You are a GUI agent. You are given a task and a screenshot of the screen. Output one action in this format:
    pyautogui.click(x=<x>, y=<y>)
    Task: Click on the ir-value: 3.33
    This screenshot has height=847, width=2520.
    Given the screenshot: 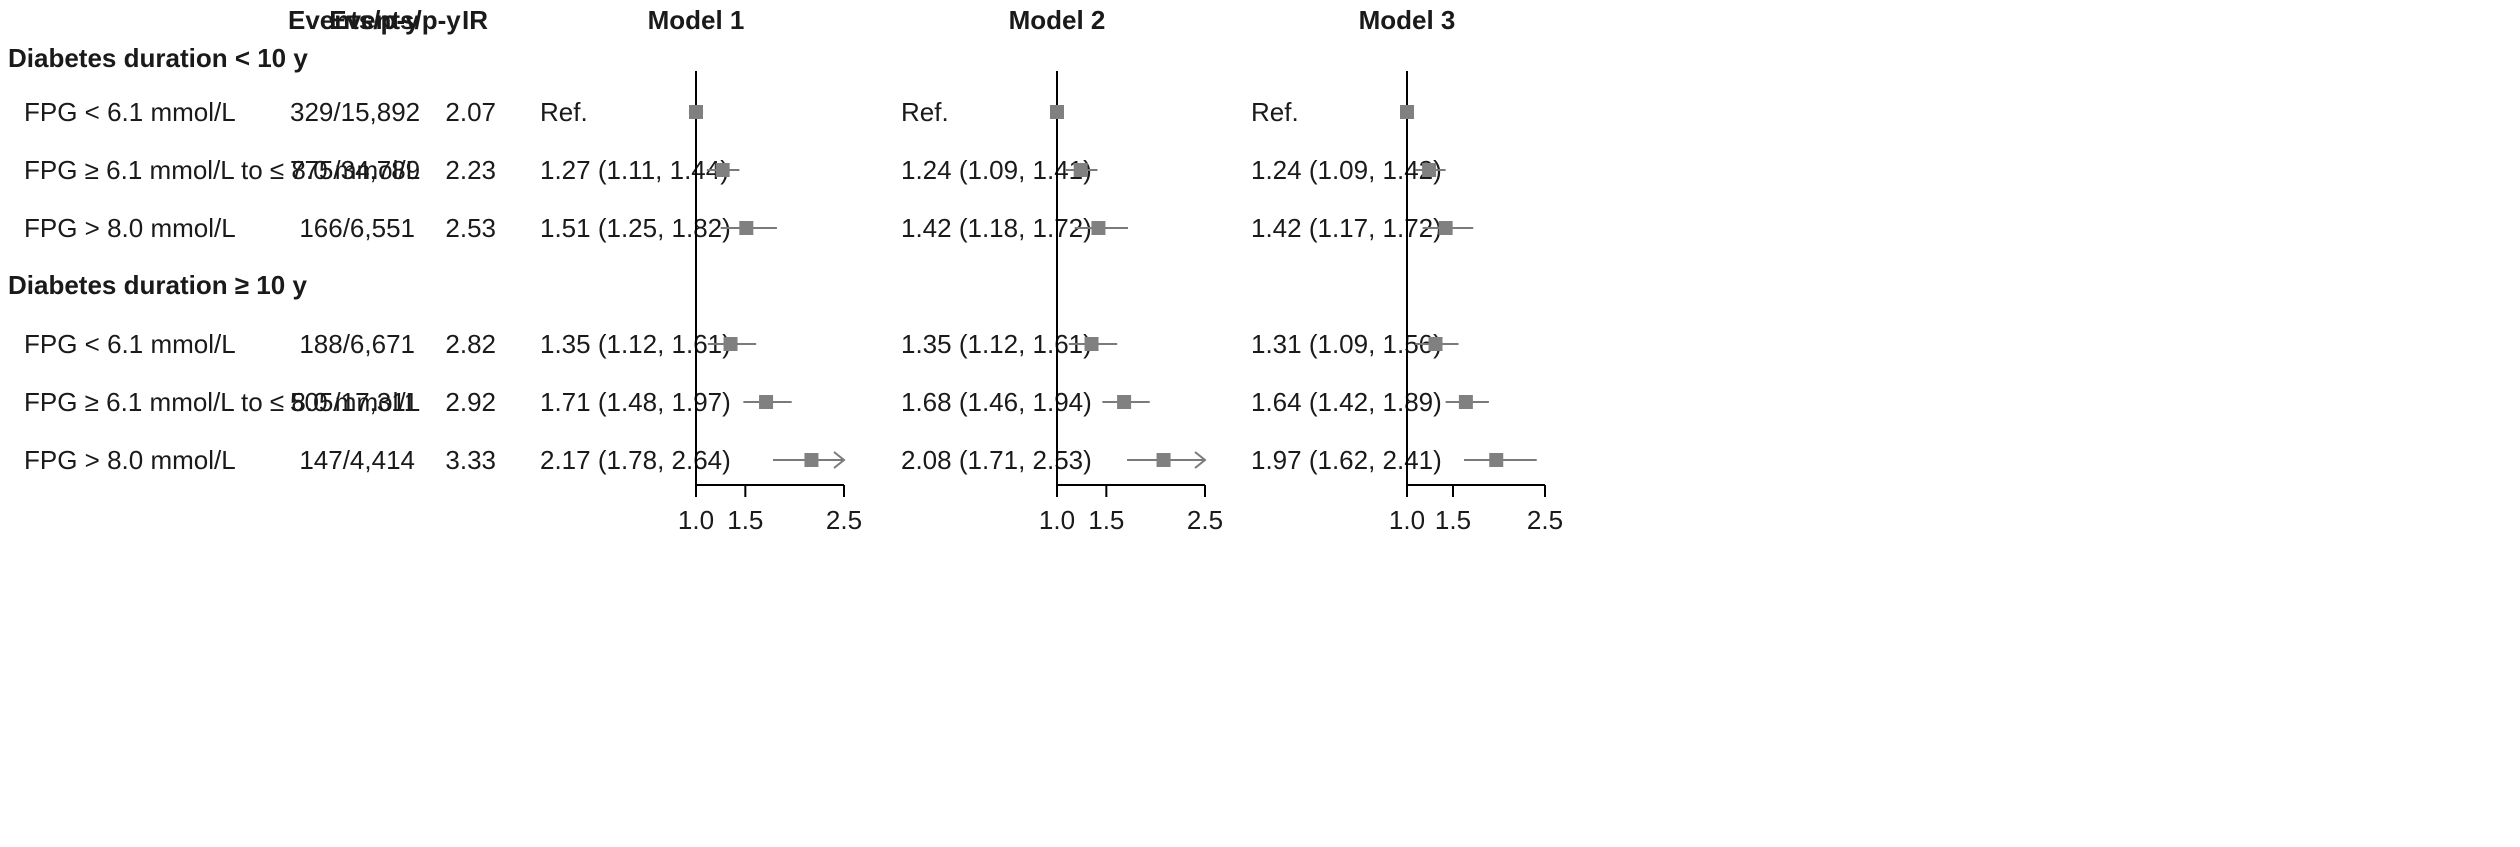 What is the action you would take?
    pyautogui.click(x=470, y=460)
    